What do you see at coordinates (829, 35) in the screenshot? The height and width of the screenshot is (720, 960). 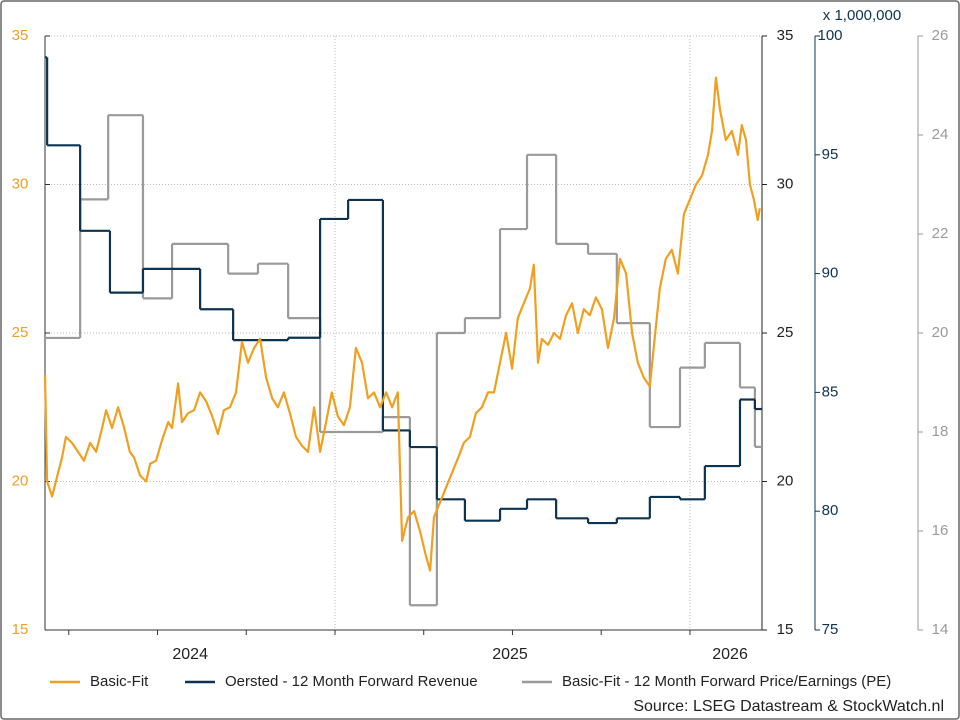 I see `y-tick-label: 100` at bounding box center [829, 35].